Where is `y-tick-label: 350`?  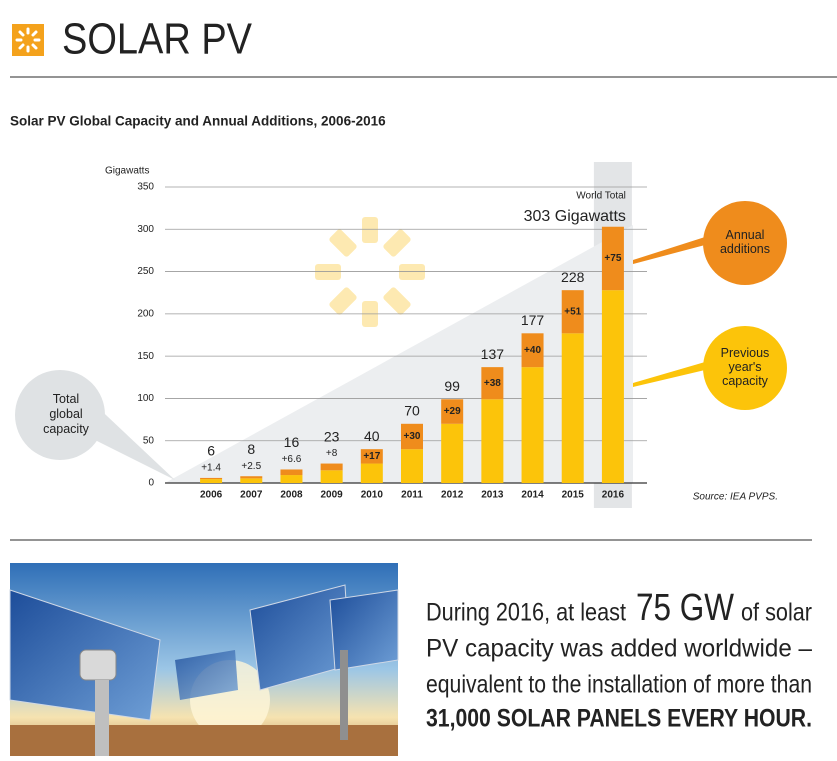
y-tick-label: 350 is located at coordinates (145, 187).